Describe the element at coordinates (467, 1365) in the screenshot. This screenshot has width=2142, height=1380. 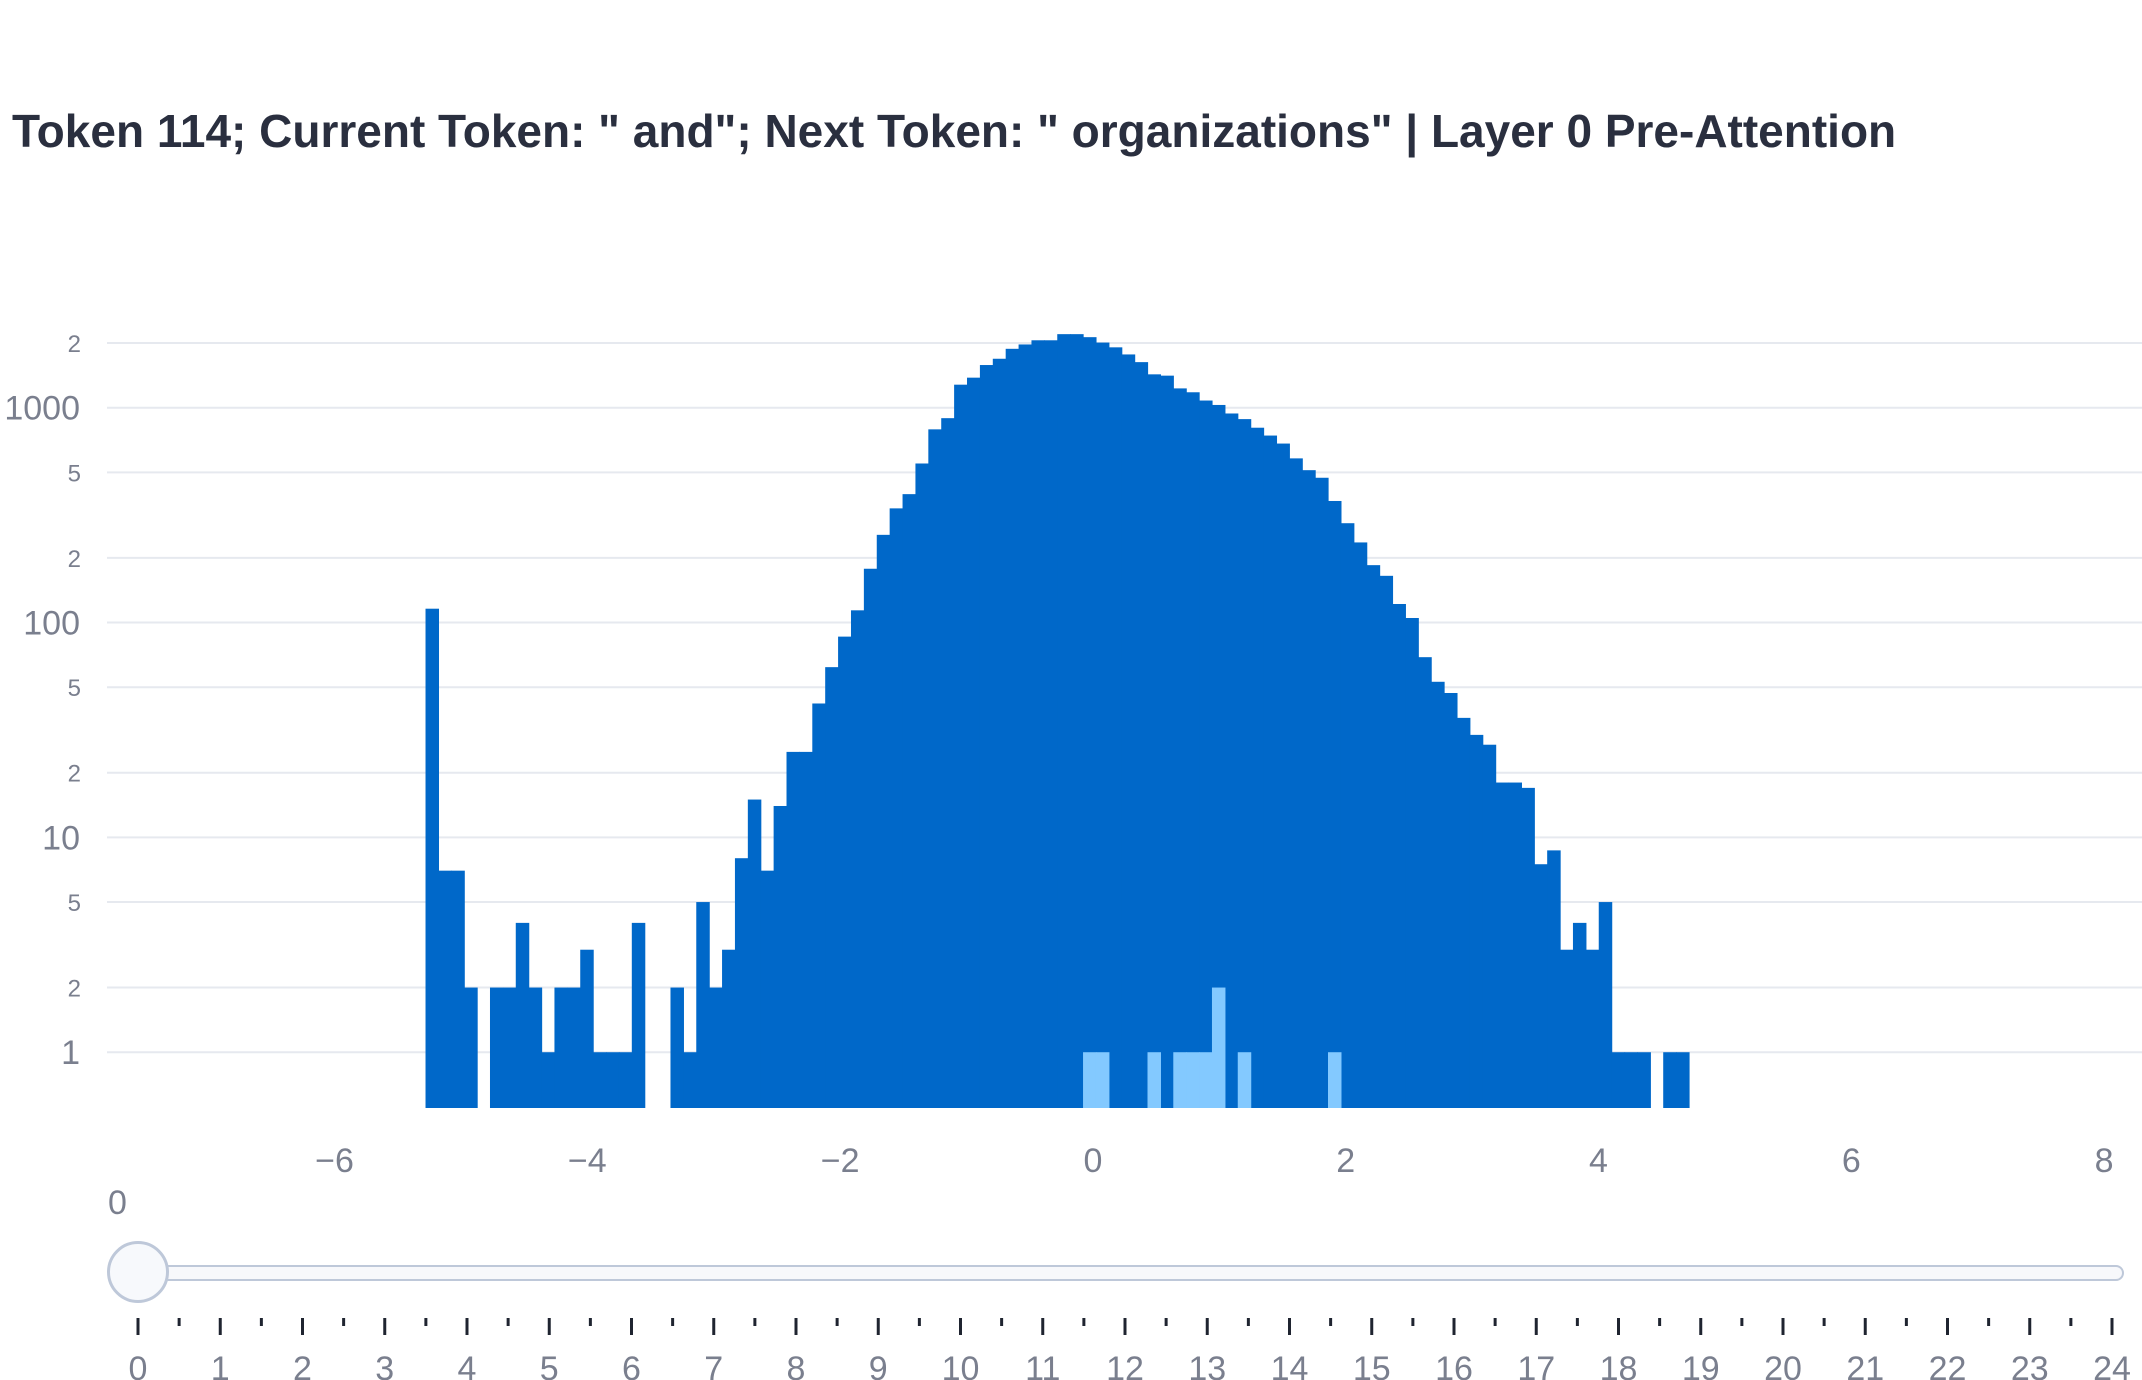
I see `slider-tick-label: 4` at that location.